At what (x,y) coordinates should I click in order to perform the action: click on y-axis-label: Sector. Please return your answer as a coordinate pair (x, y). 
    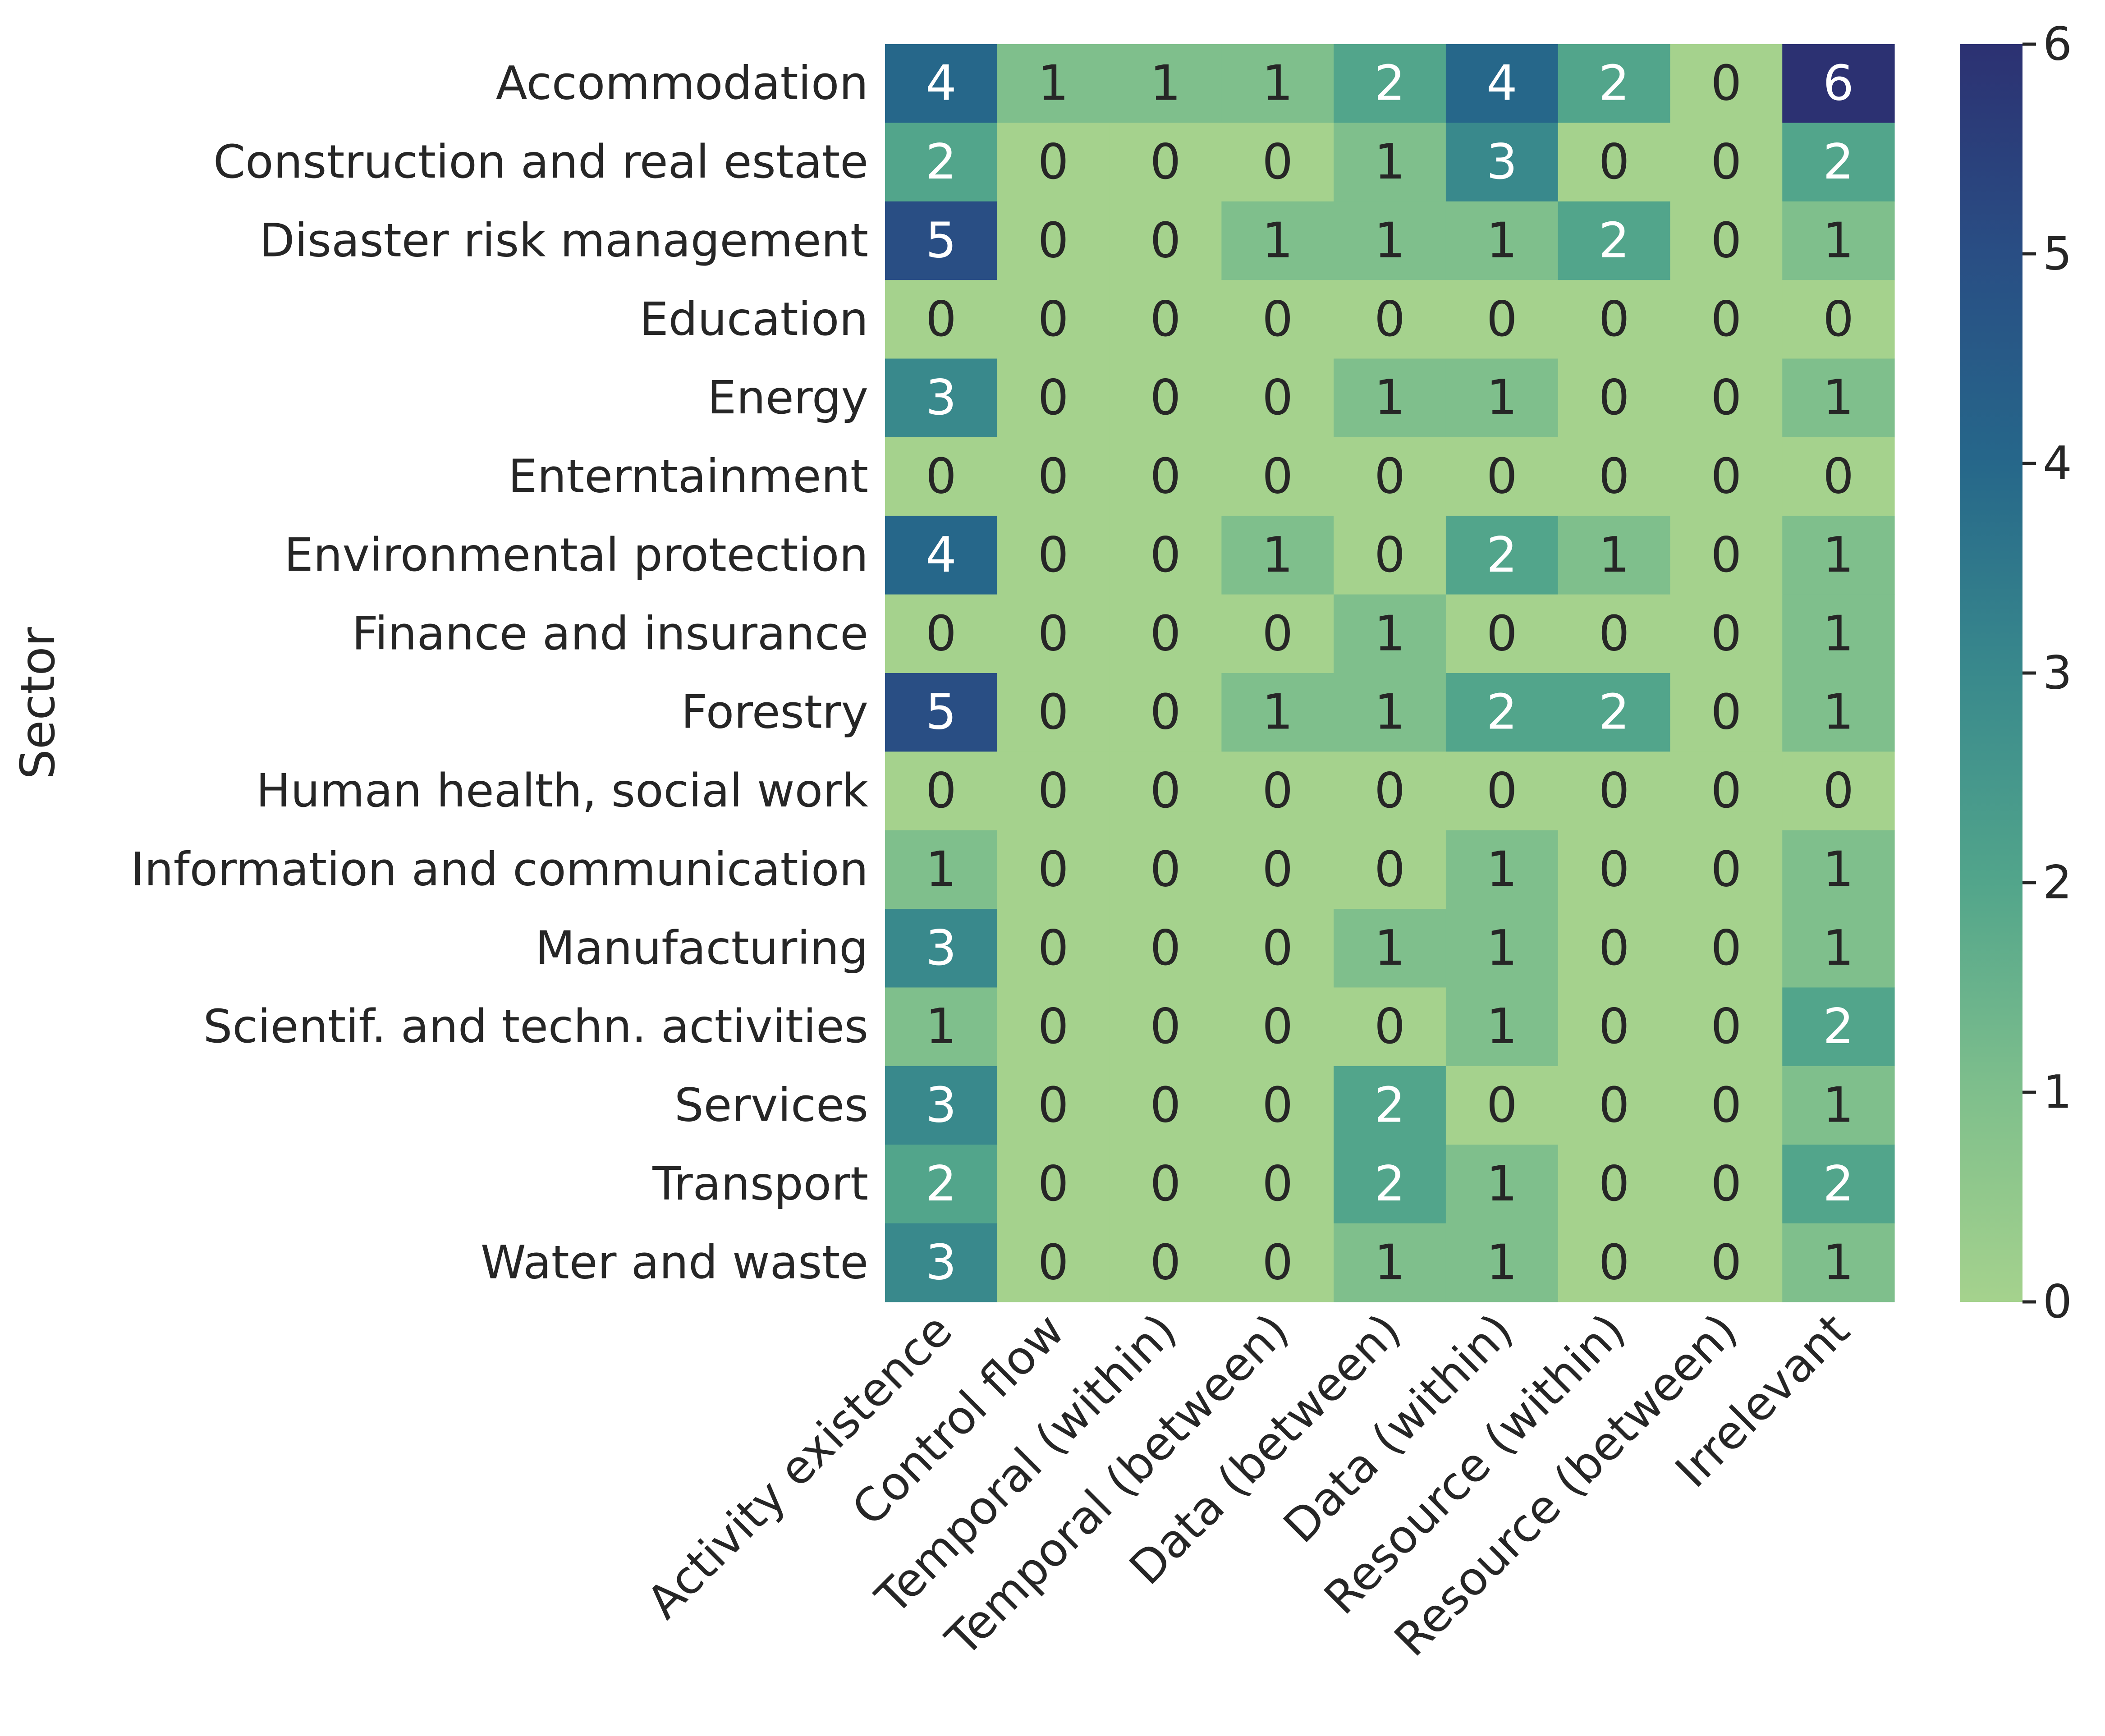
    Looking at the image, I should click on (37, 703).